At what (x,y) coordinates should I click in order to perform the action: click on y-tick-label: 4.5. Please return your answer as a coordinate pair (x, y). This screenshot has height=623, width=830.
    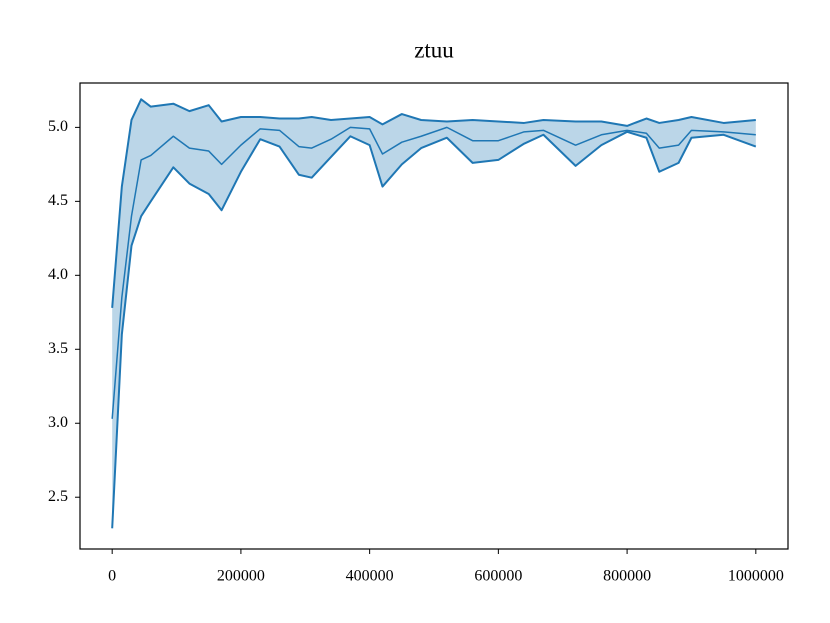
    Looking at the image, I should click on (58, 200).